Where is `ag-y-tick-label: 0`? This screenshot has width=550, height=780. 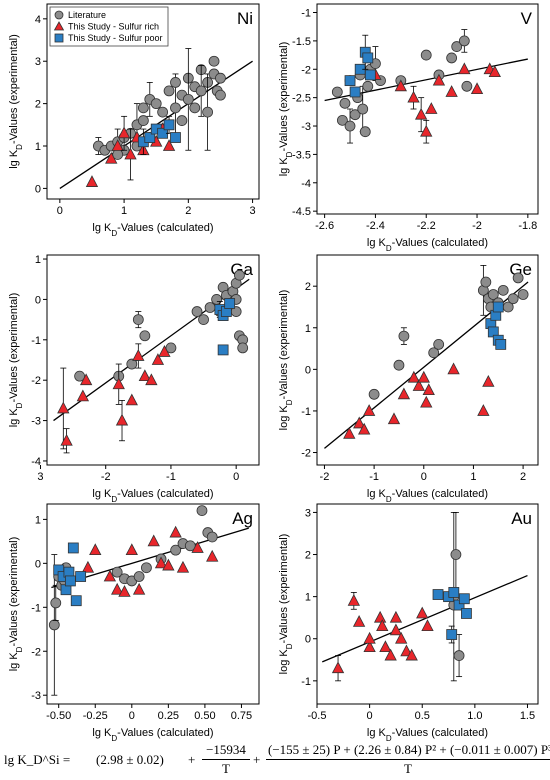
ag-y-tick-label: 0 is located at coordinates (38, 564).